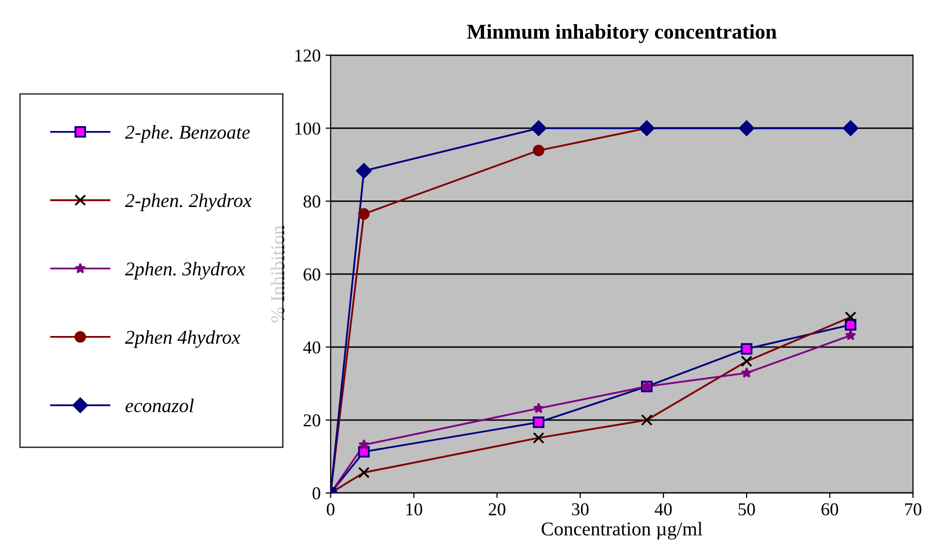 The image size is (934, 558). What do you see at coordinates (188, 202) in the screenshot?
I see `legend-label: 2-phen. 2hydrox` at bounding box center [188, 202].